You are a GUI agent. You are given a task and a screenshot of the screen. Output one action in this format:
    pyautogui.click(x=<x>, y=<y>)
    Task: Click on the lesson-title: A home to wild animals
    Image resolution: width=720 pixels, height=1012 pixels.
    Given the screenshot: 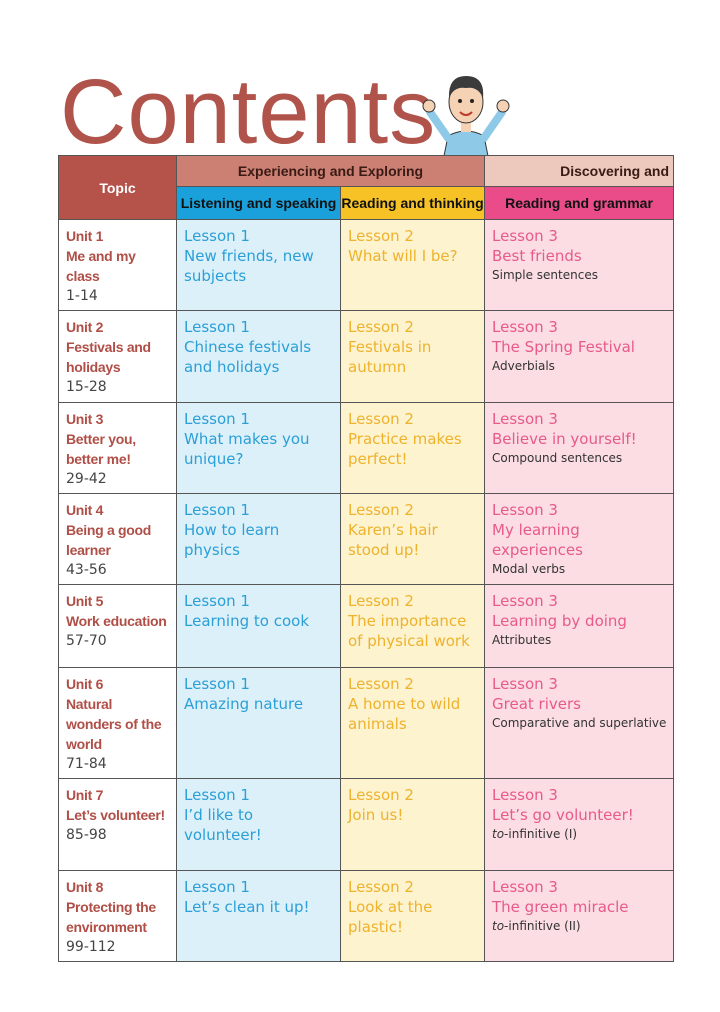 What is the action you would take?
    pyautogui.click(x=404, y=714)
    